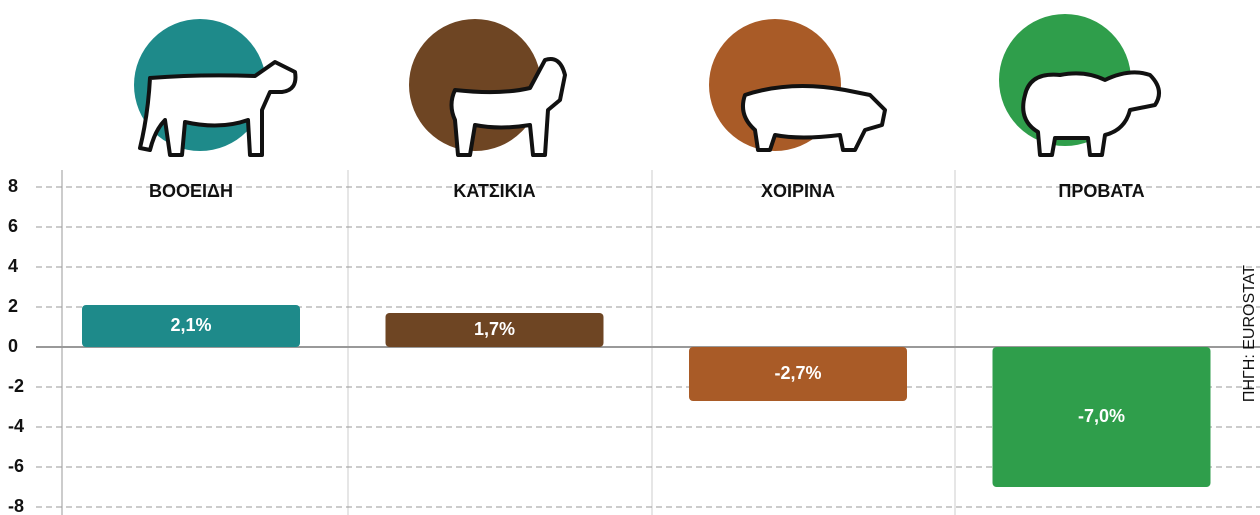 This screenshot has height=515, width=1260. I want to click on x-tick-label: ΠΡΟΒΑΤΑ, so click(1101, 191).